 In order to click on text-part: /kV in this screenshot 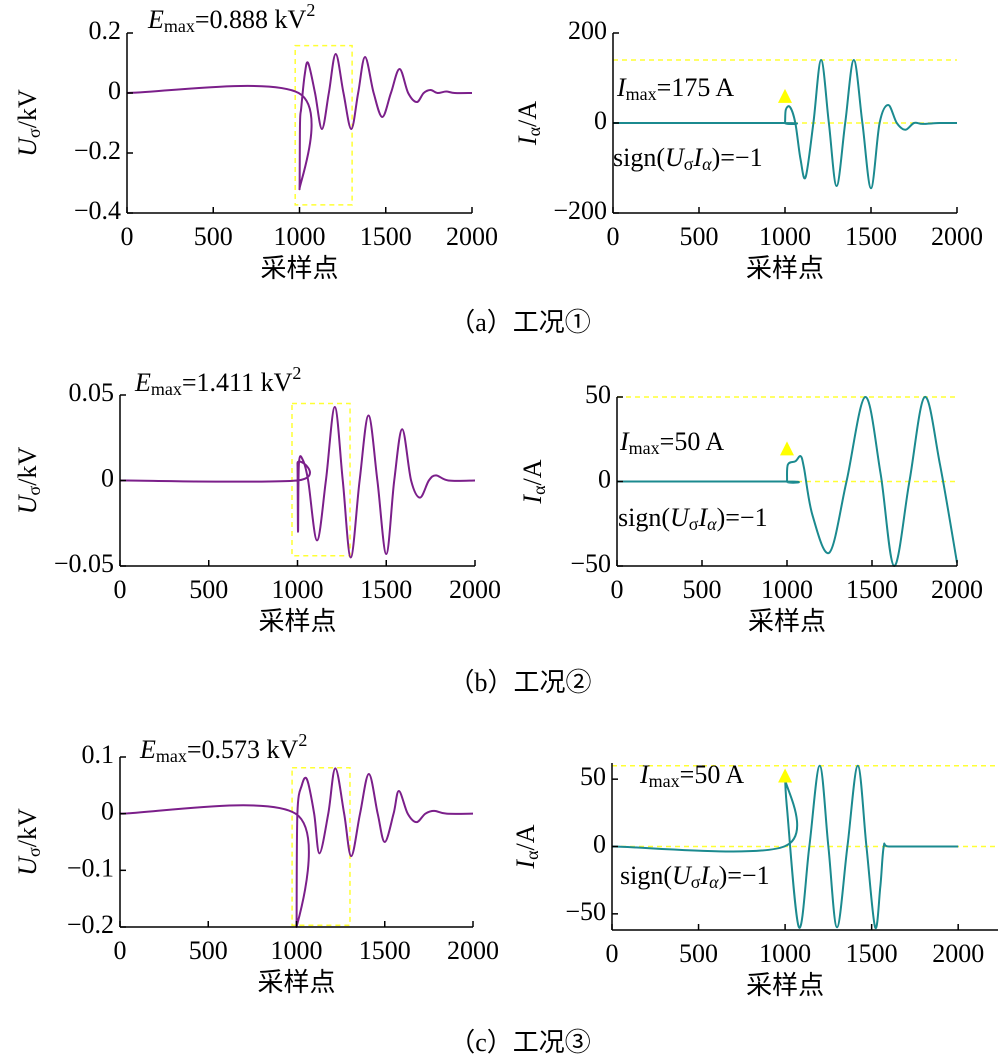, I will do `click(27, 827)`.